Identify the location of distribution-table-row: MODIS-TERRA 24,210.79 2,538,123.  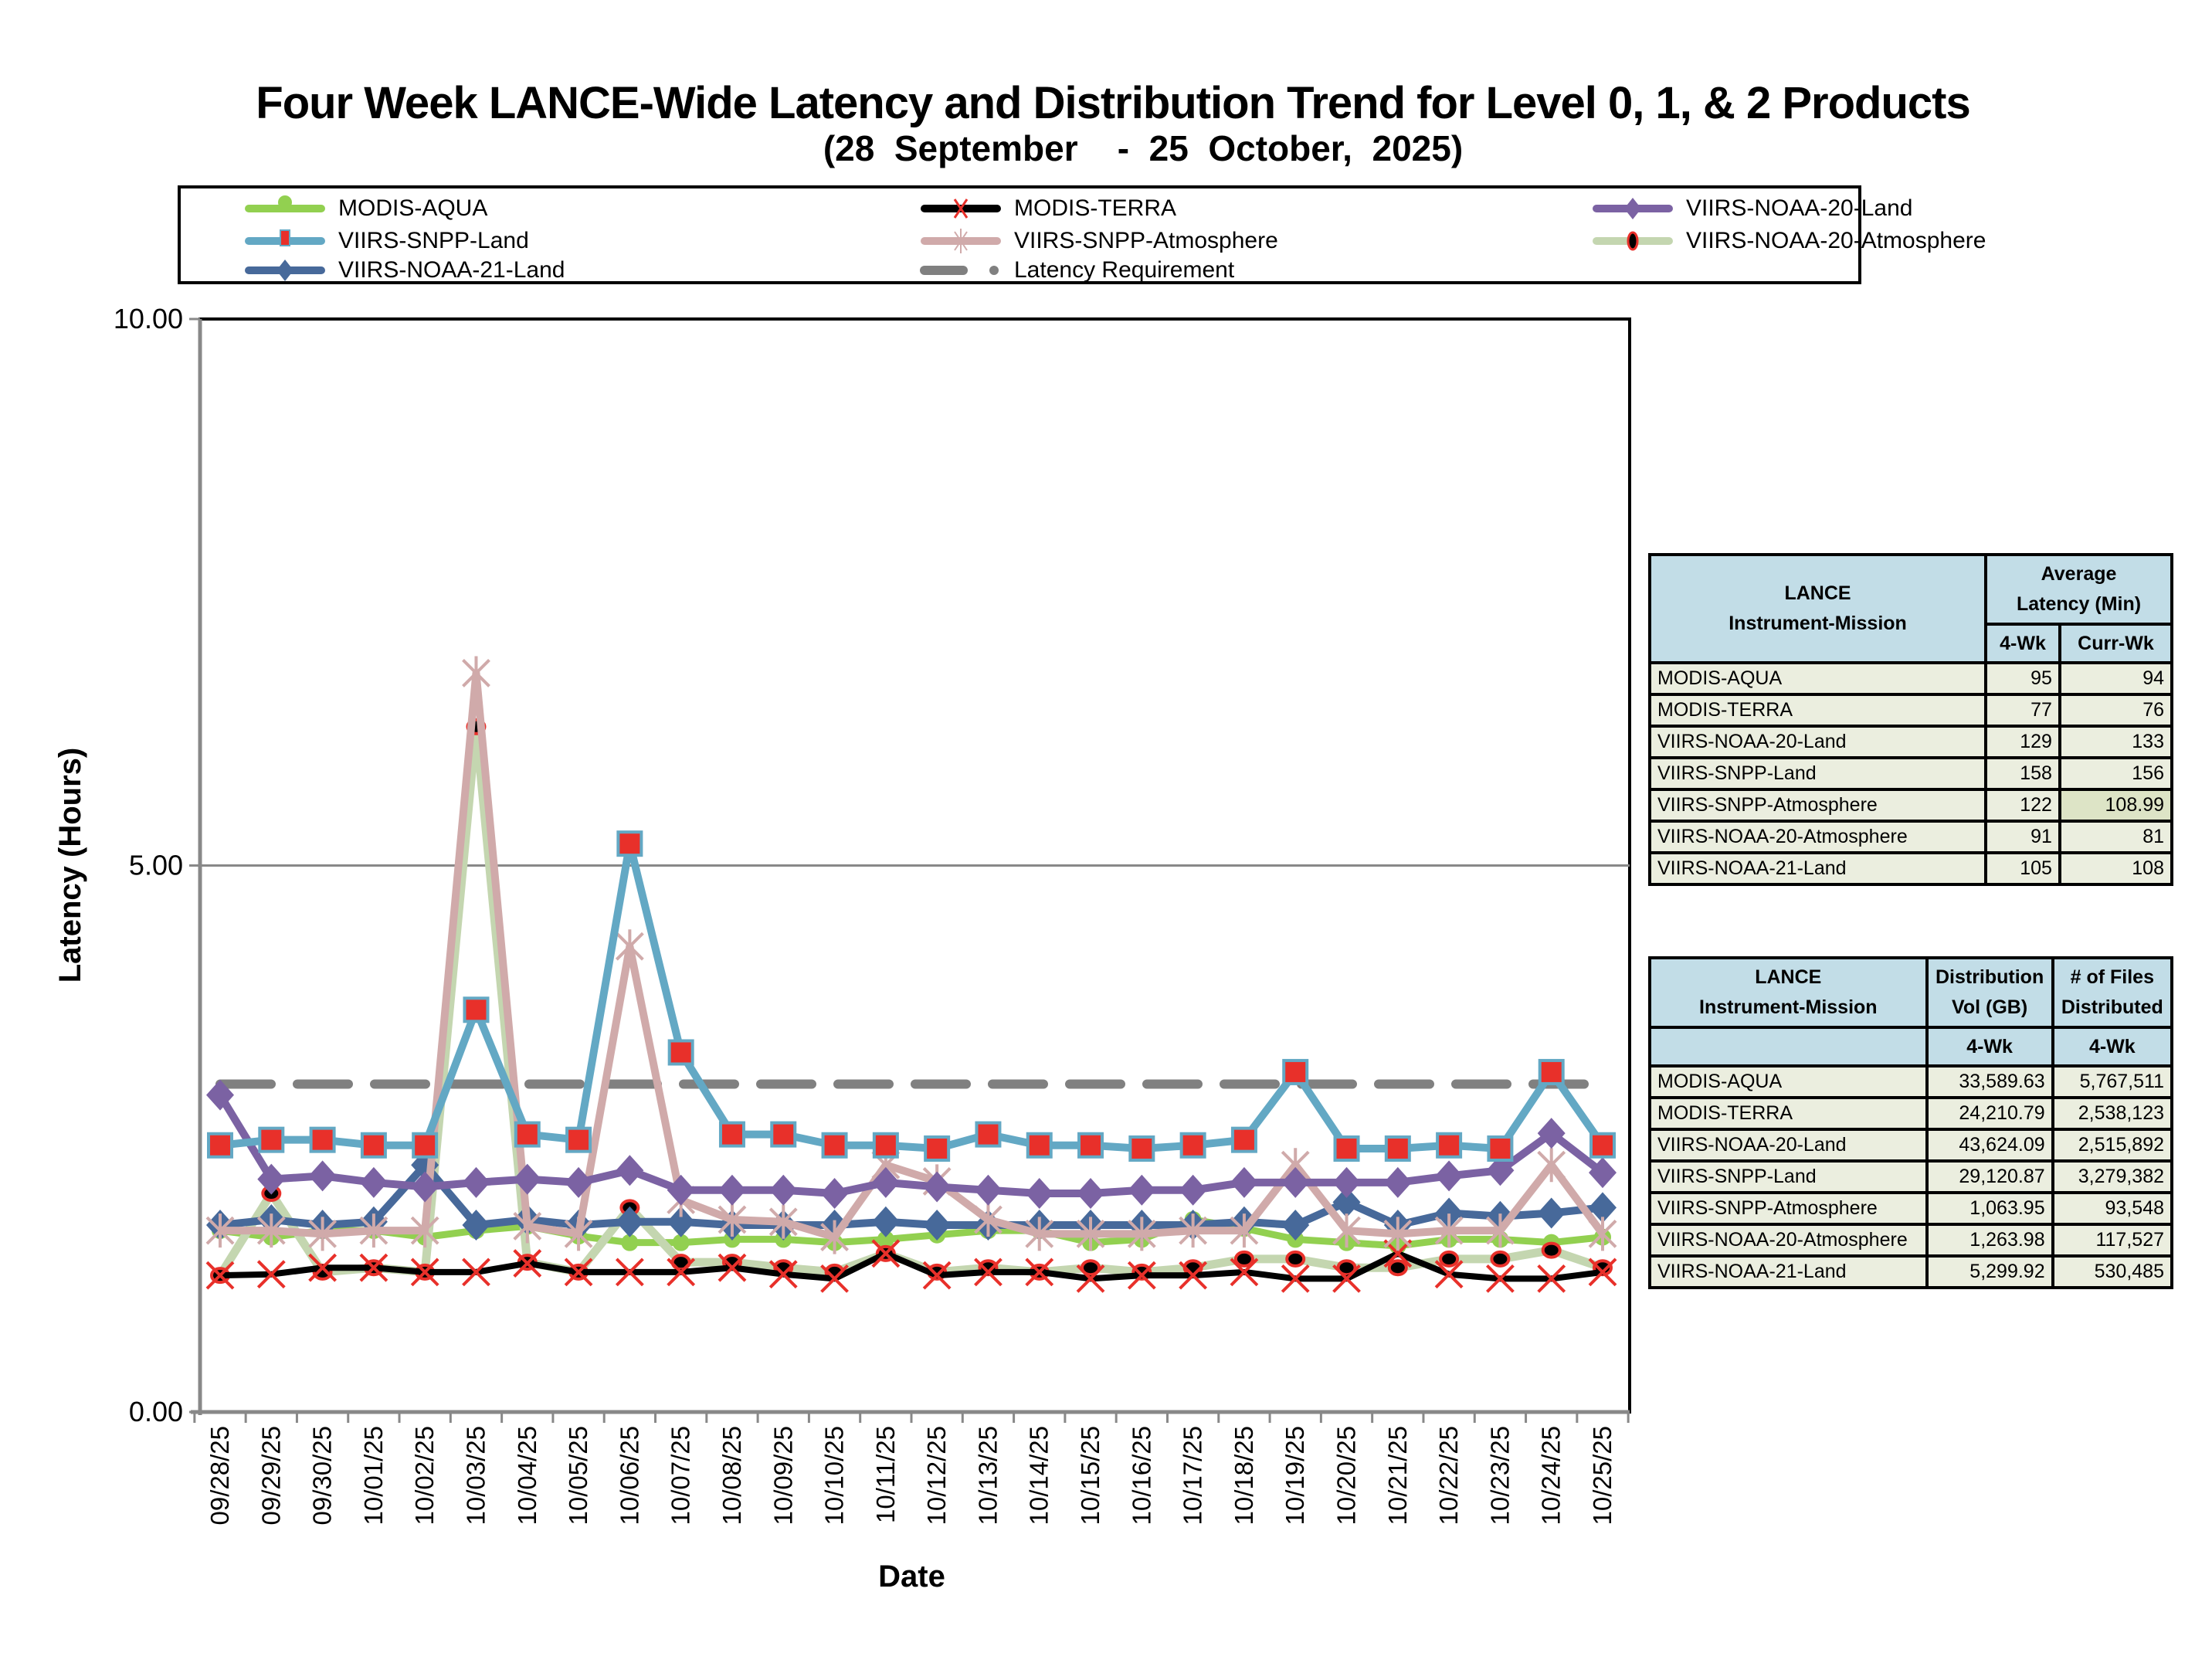
(1911, 1114).